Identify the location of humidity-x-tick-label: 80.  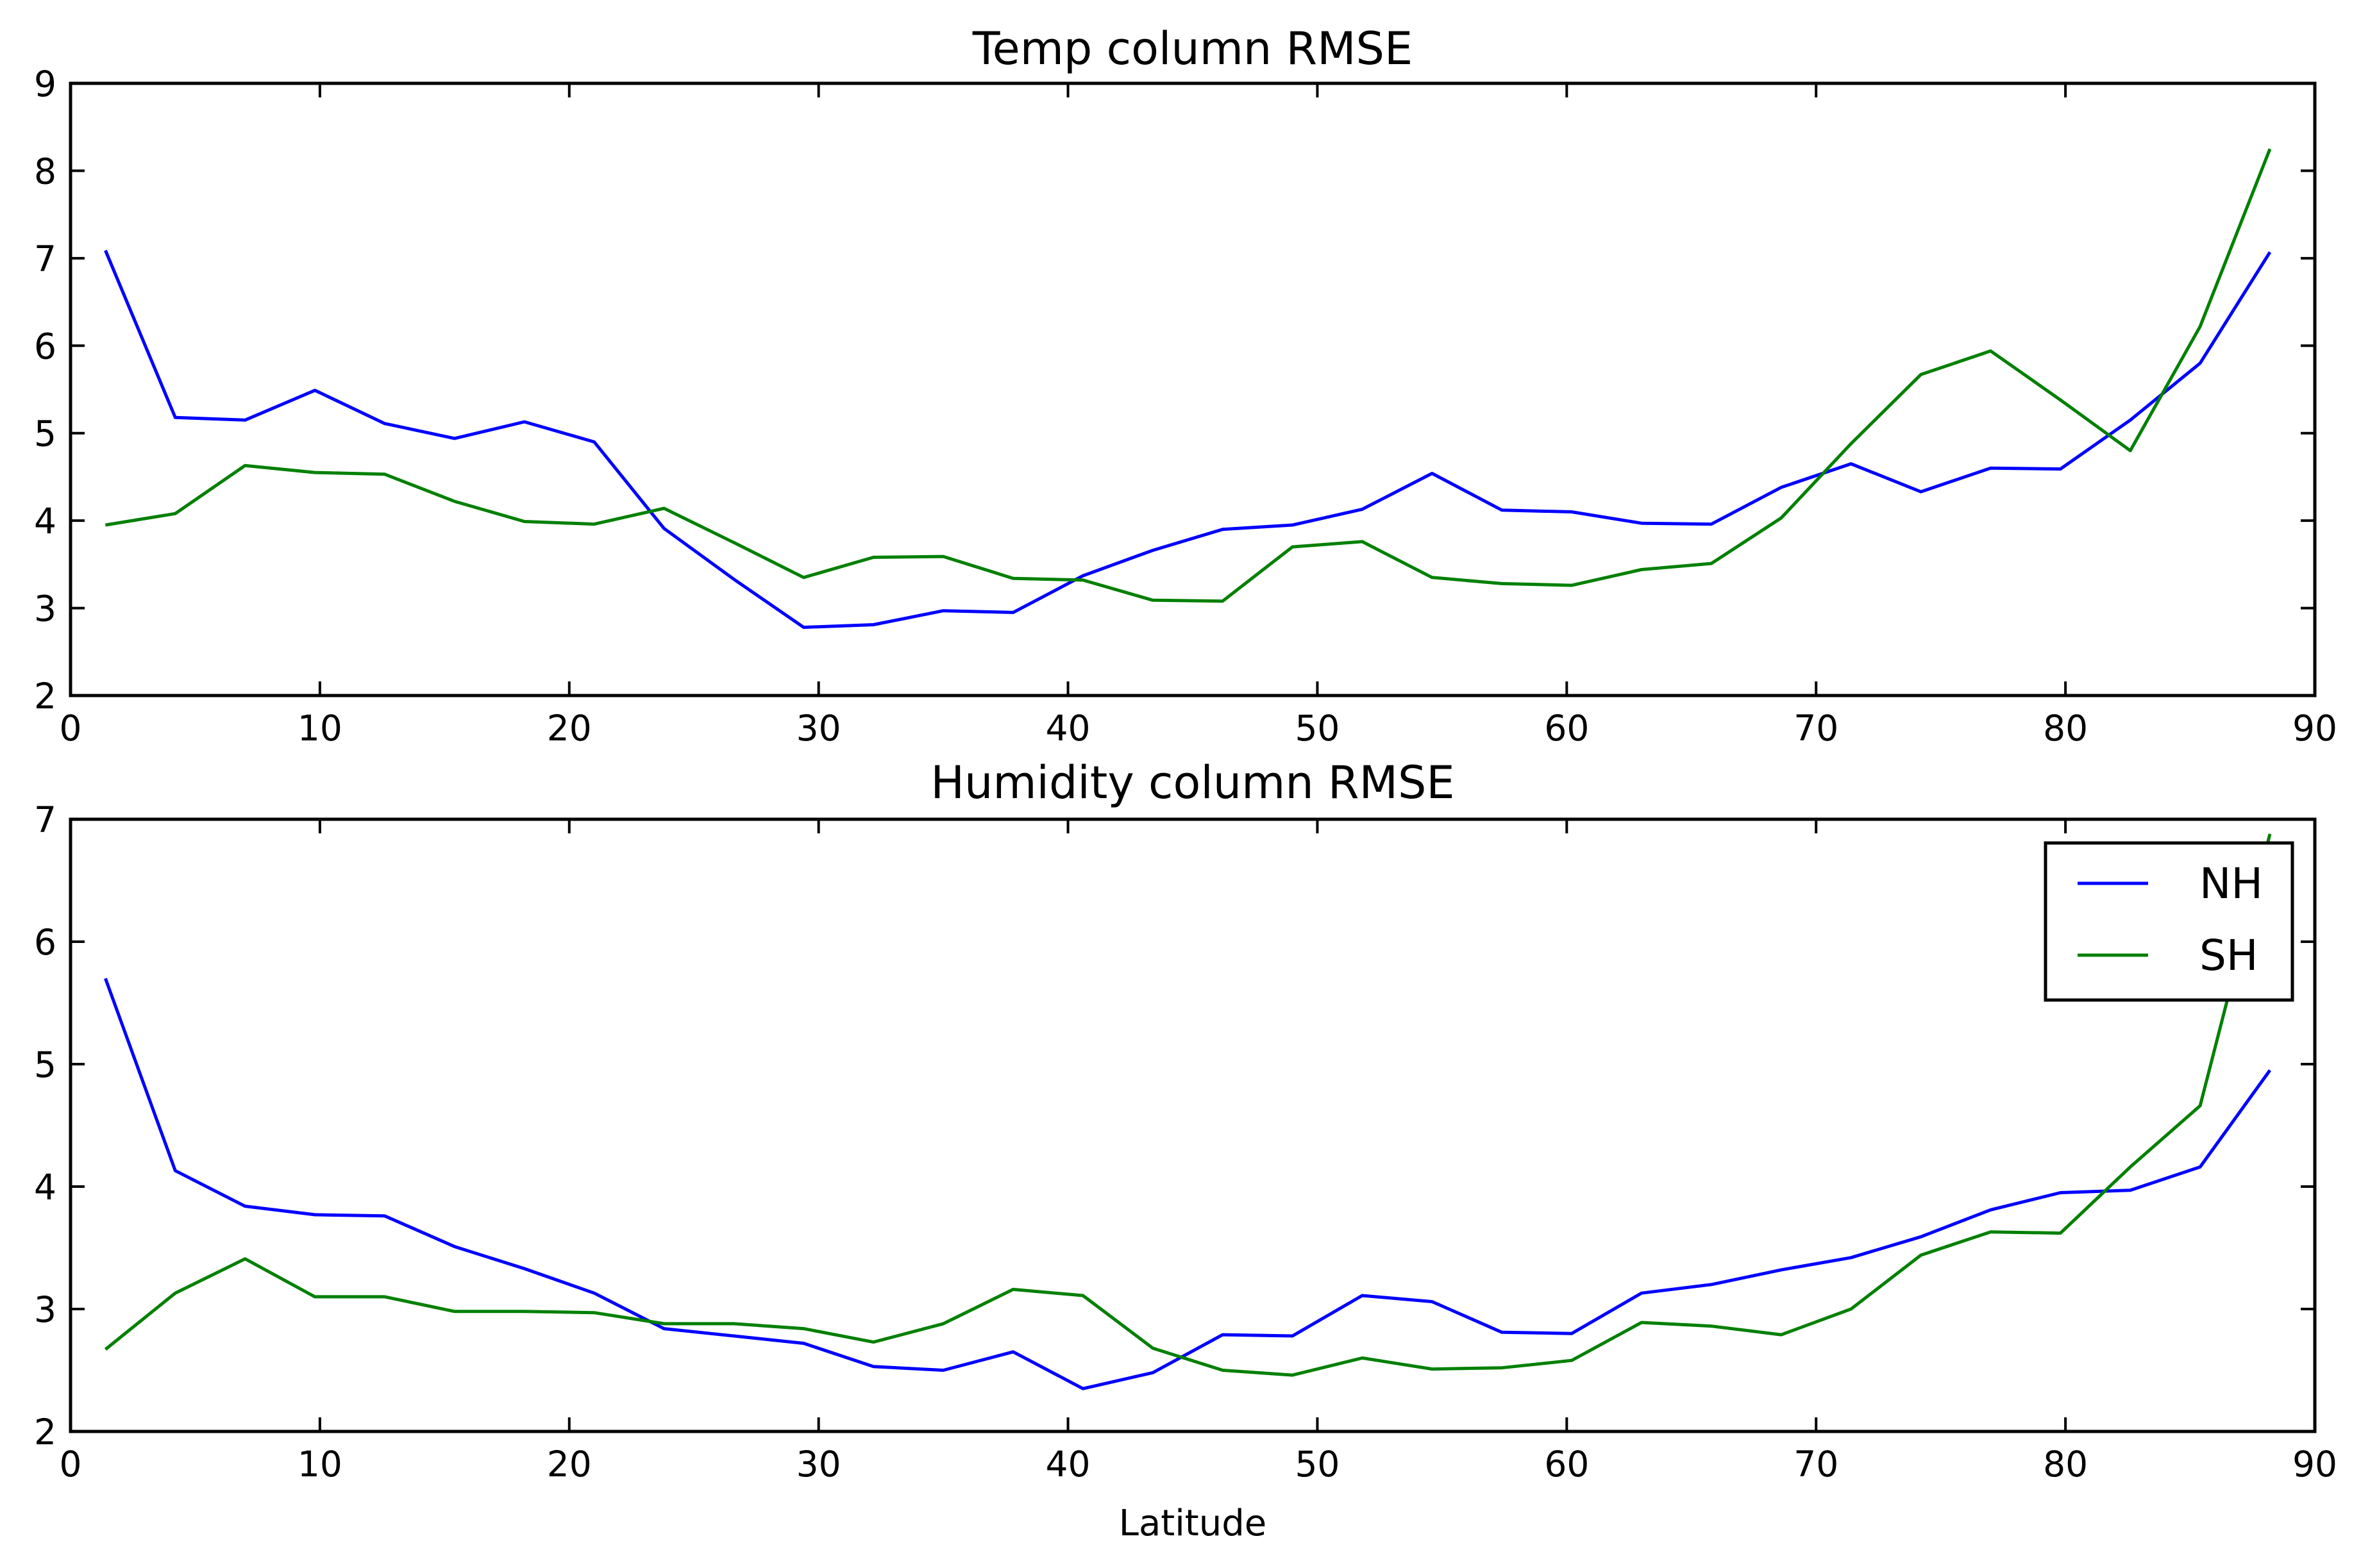
(2065, 1464).